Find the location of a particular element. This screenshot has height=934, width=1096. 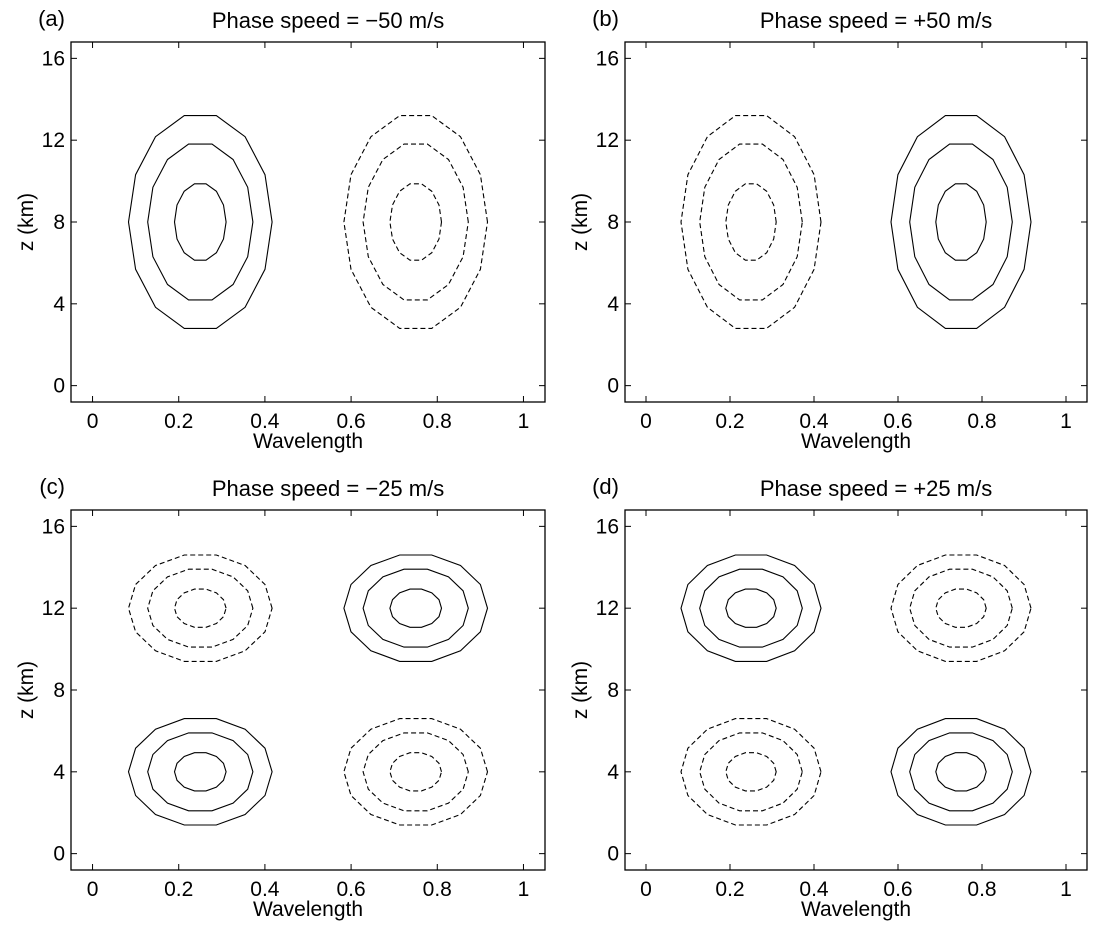

panel-title: Phase speed = +50 m/s is located at coordinates (876, 20).